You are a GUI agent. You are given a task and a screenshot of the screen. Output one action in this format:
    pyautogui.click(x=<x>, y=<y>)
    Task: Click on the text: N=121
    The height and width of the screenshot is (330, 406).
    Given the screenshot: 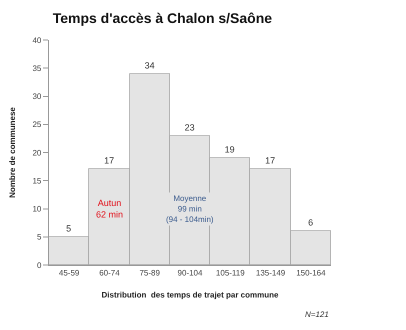 What is the action you would take?
    pyautogui.click(x=317, y=314)
    